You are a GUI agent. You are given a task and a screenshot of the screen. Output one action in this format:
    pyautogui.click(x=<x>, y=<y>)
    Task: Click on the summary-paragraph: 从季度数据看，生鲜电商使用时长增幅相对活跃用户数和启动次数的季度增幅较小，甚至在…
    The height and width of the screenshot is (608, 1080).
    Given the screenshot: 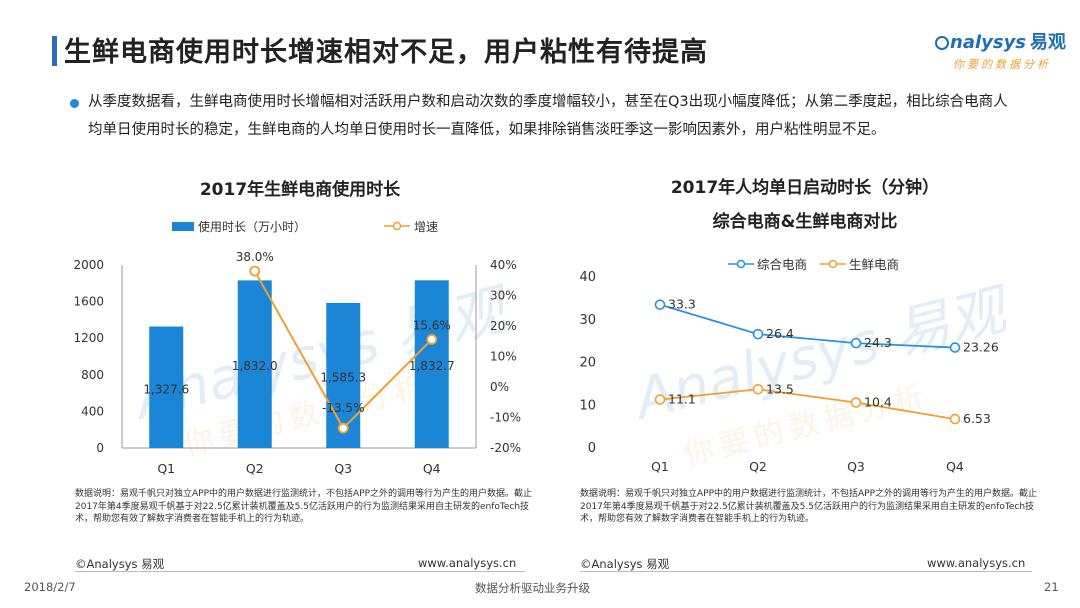 What is the action you would take?
    pyautogui.click(x=548, y=116)
    